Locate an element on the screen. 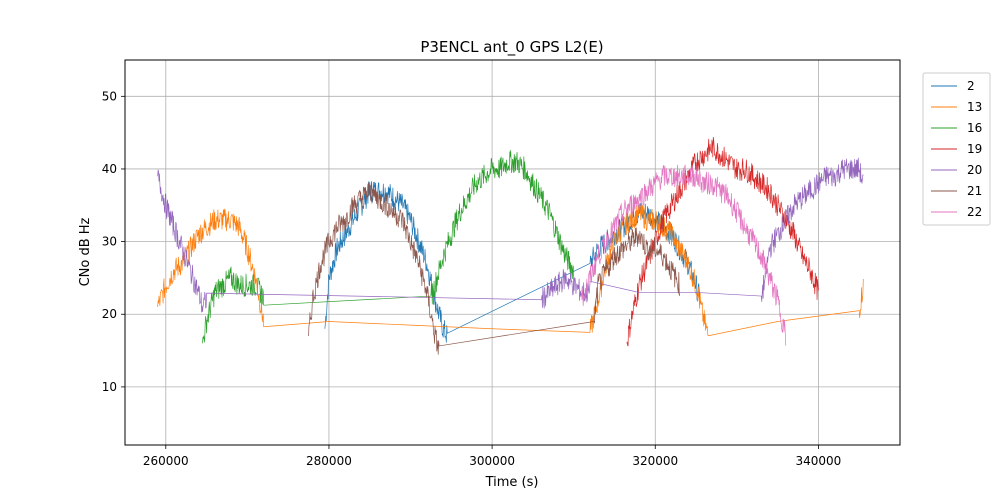 Image resolution: width=1000 pixels, height=504 pixels. legend-label-13: 13 is located at coordinates (974, 107).